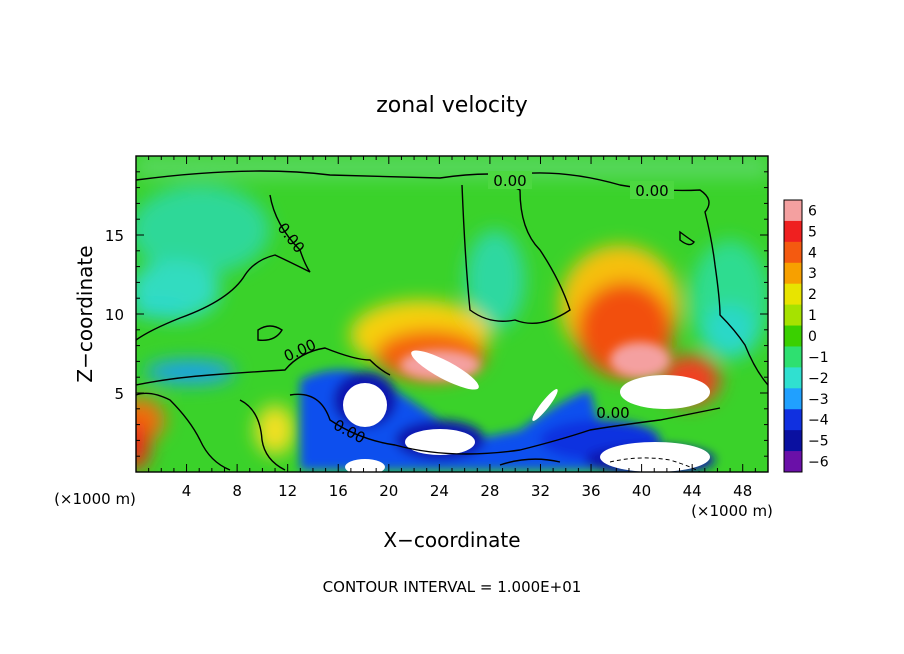 This screenshot has width=904, height=654. What do you see at coordinates (440, 442) in the screenshot?
I see `saturated-negative-centre` at bounding box center [440, 442].